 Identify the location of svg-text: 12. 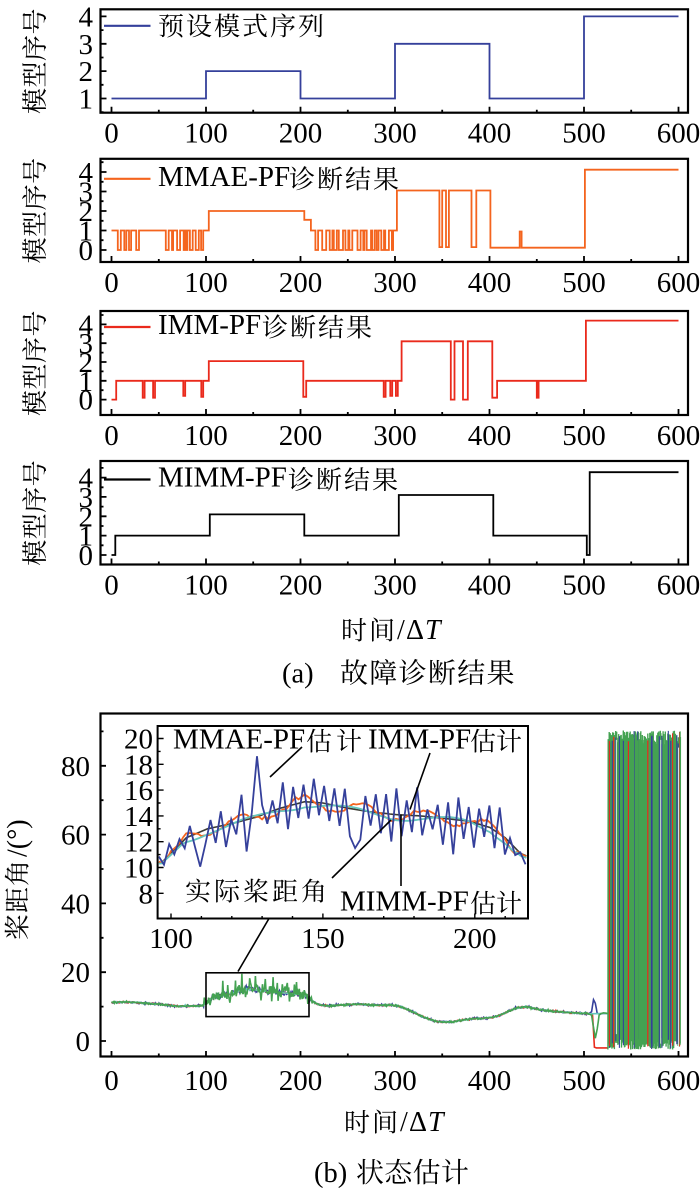
(138, 843).